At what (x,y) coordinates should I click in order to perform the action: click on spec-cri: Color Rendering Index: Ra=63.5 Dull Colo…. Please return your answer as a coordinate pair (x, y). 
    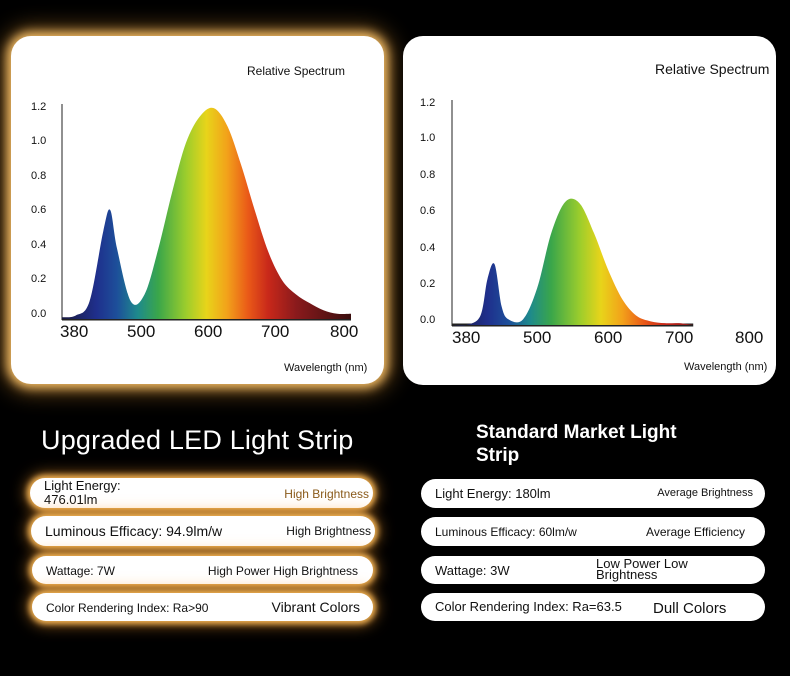
    Looking at the image, I should click on (593, 607).